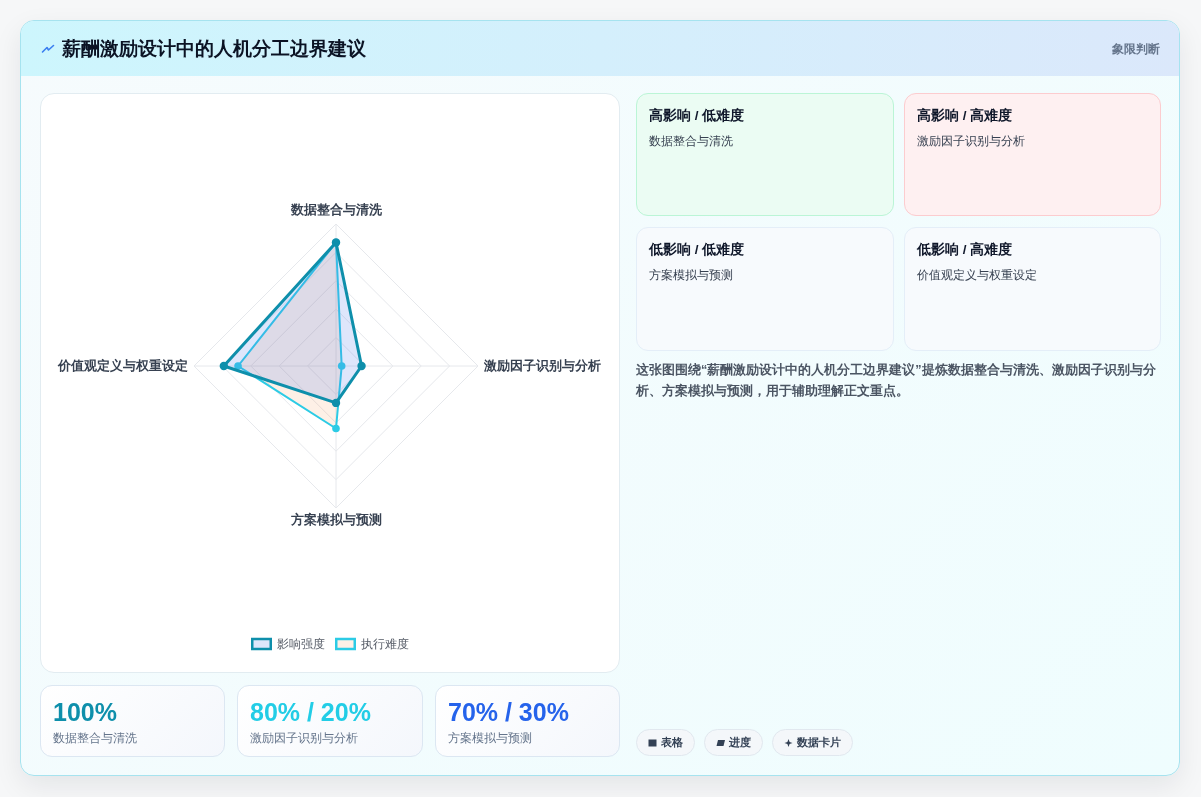 Image resolution: width=1201 pixels, height=797 pixels. I want to click on spoke-label: 数据整合与清洗, so click(336, 209).